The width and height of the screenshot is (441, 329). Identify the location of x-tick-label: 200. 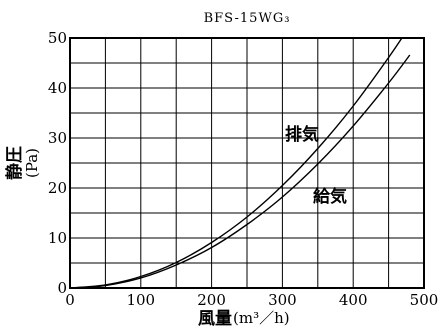
(211, 300).